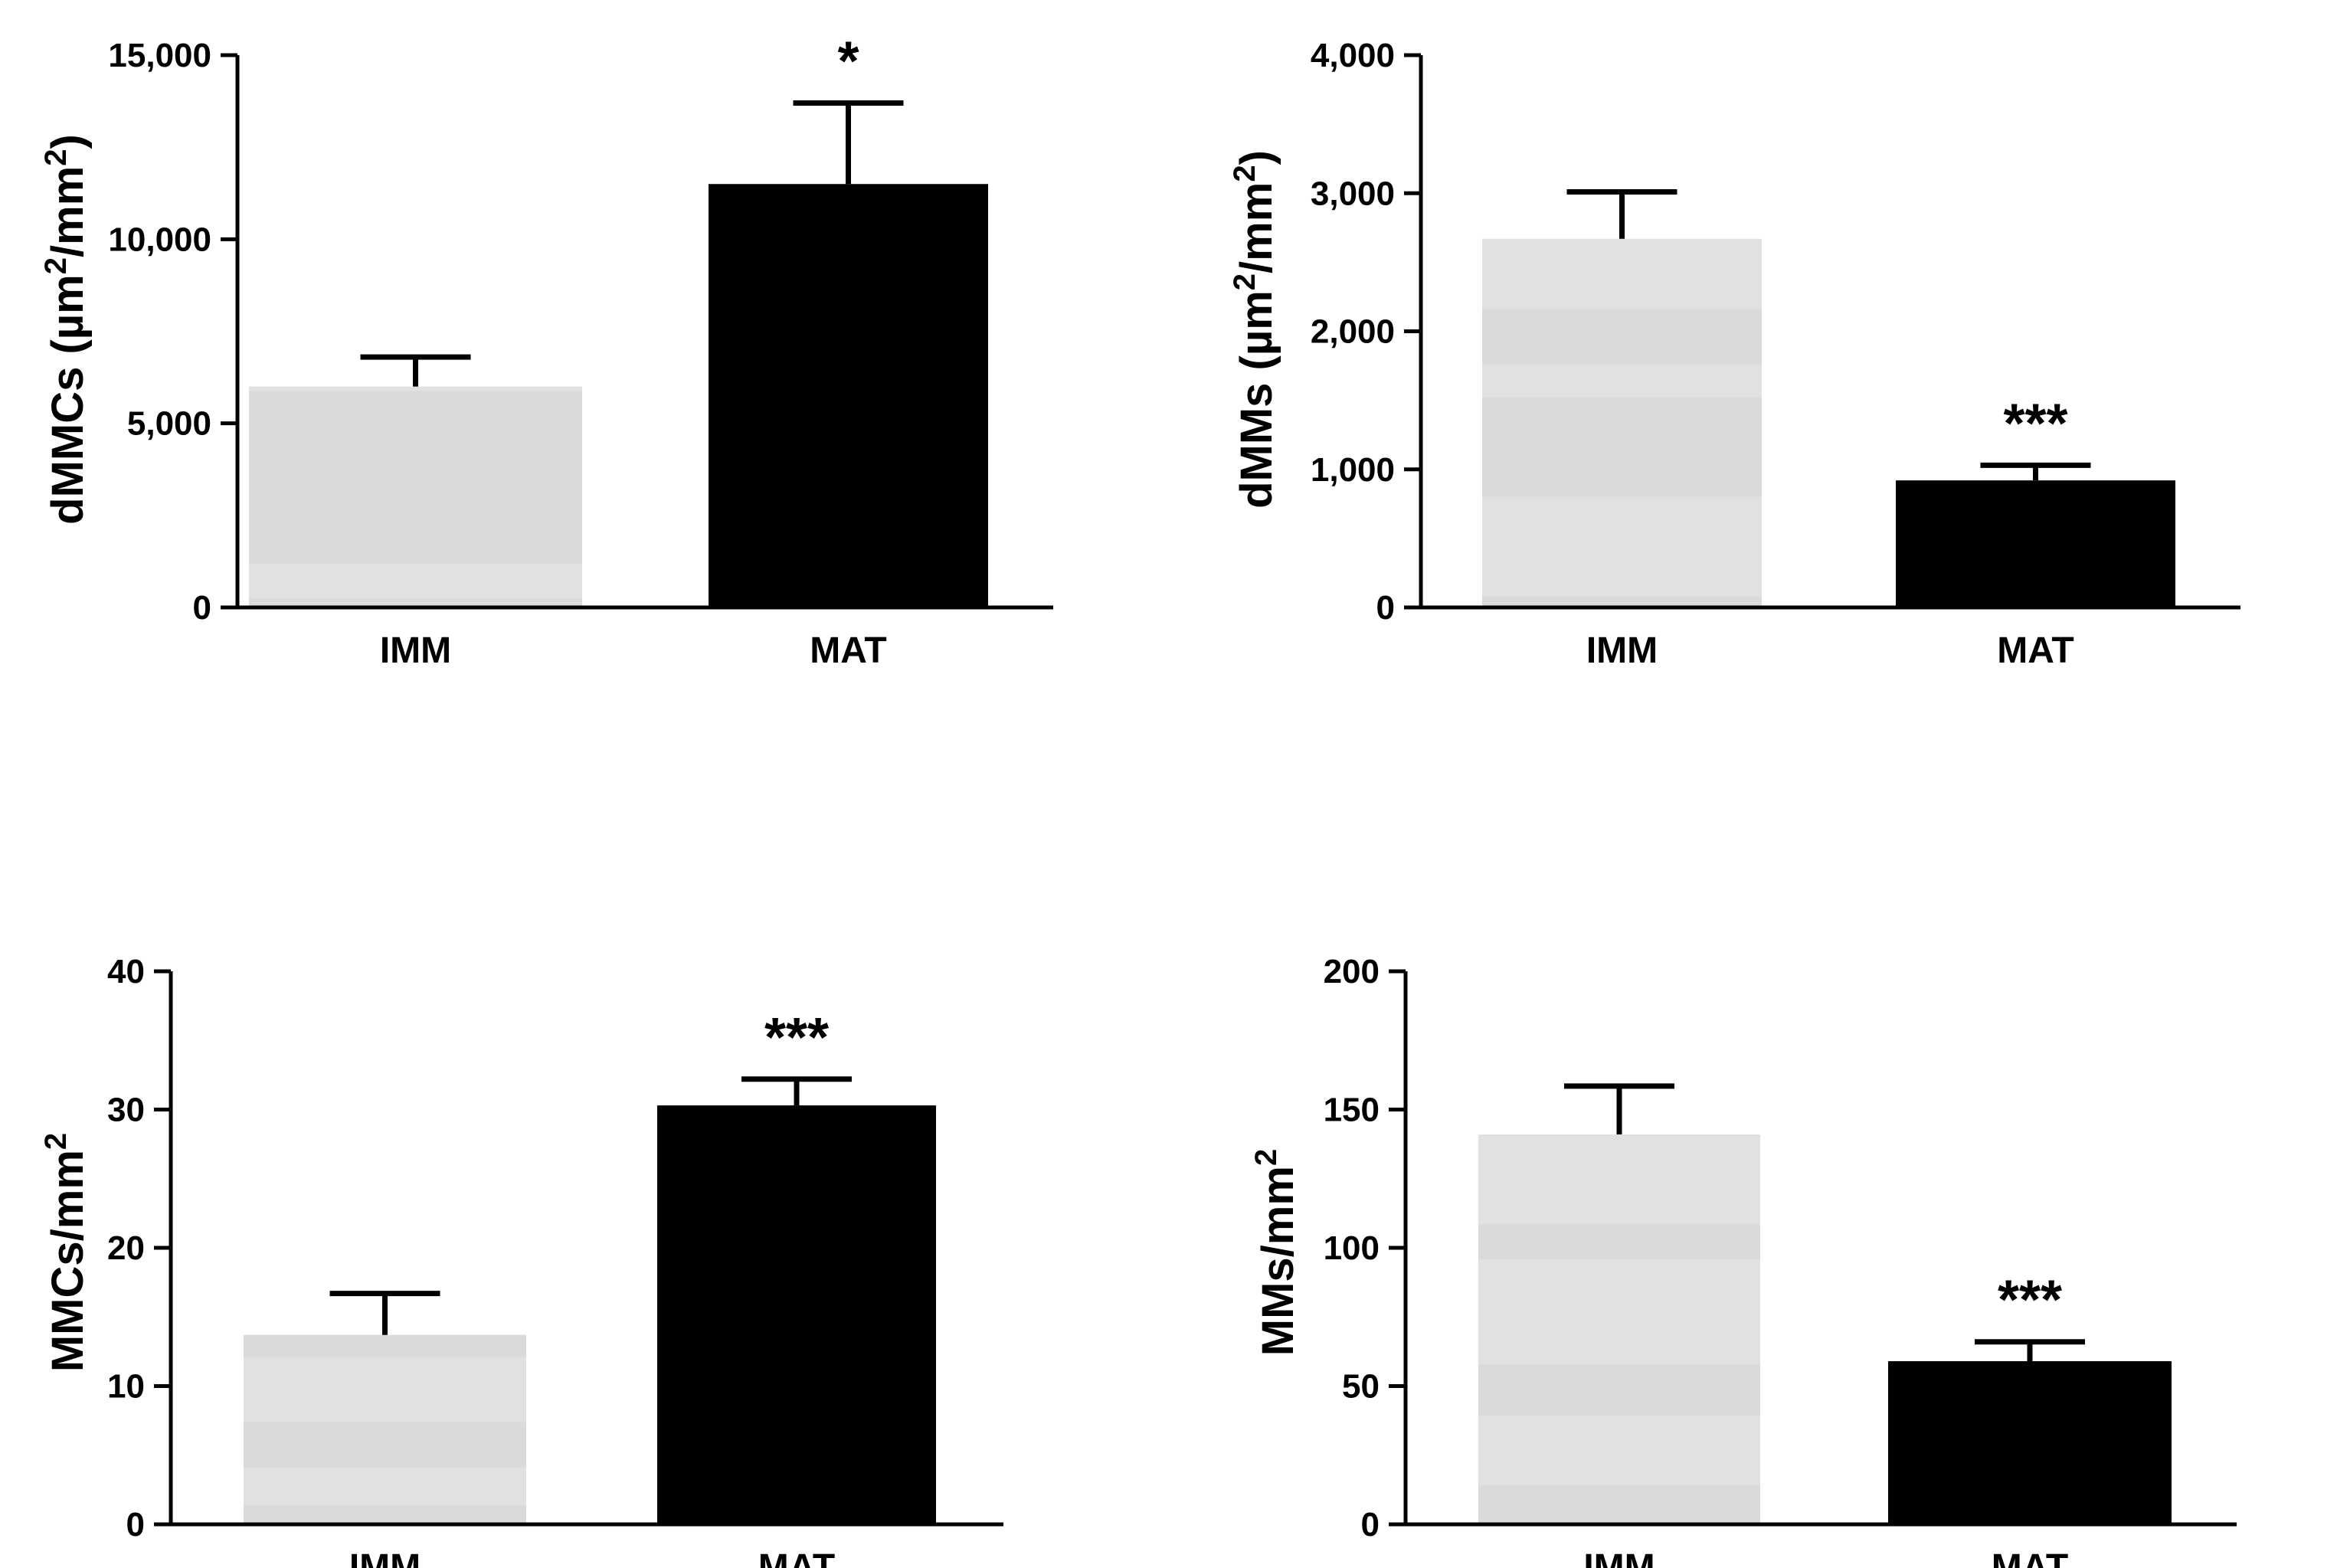 This screenshot has height=1568, width=2337. I want to click on y-axis-label: dMMCs (µm2/mm2), so click(66, 329).